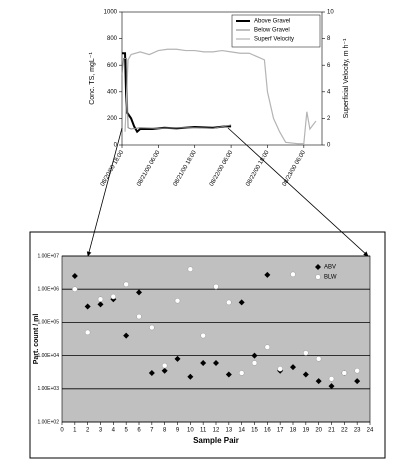  Describe the element at coordinates (48, 422) in the screenshot. I see `y-tick-label: 1.00E+02` at that location.